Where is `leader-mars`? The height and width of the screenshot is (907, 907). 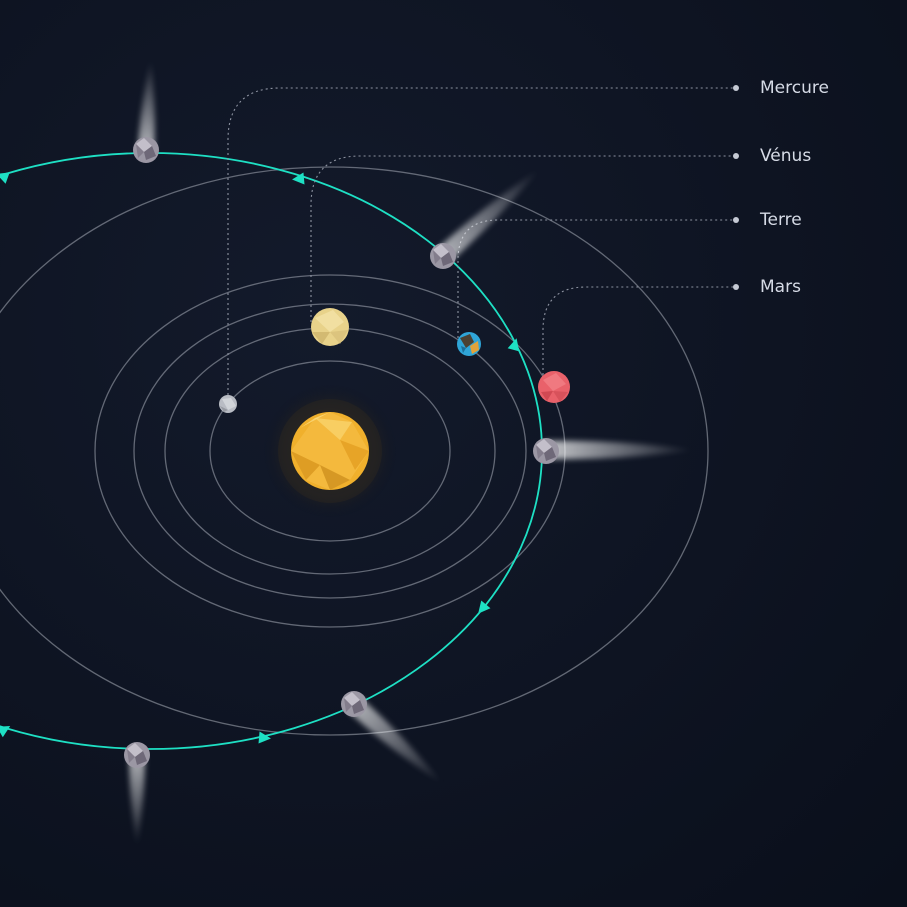 leader-mars is located at coordinates (638, 333).